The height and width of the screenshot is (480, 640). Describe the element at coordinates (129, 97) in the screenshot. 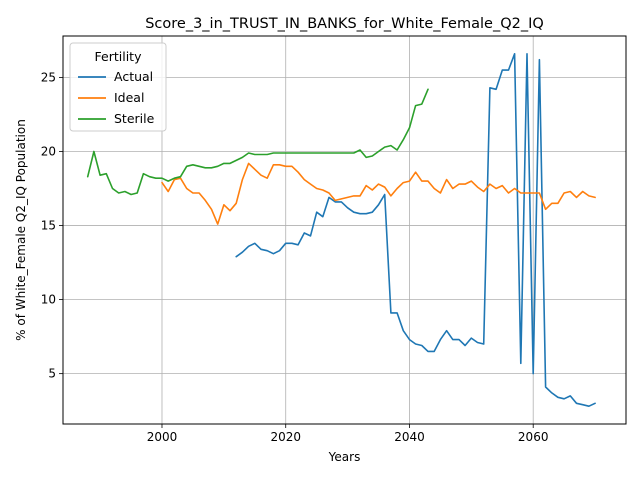

I see `legend-entry-ideal: Ideal` at that location.